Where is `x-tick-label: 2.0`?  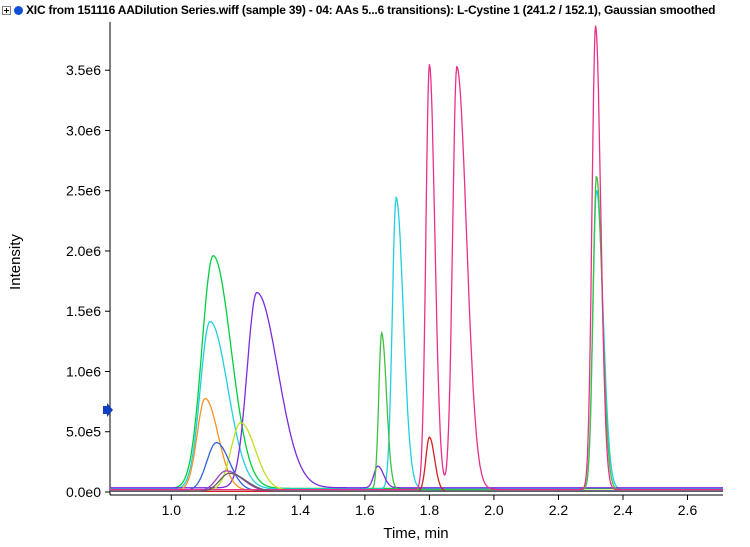 x-tick-label: 2.0 is located at coordinates (494, 510).